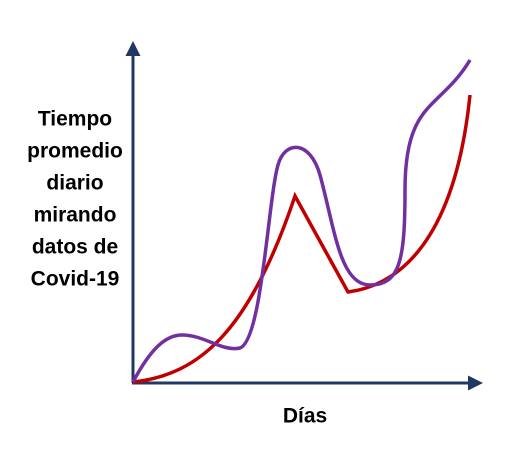 The width and height of the screenshot is (516, 450). What do you see at coordinates (305, 416) in the screenshot?
I see `x-axis-label: Días` at bounding box center [305, 416].